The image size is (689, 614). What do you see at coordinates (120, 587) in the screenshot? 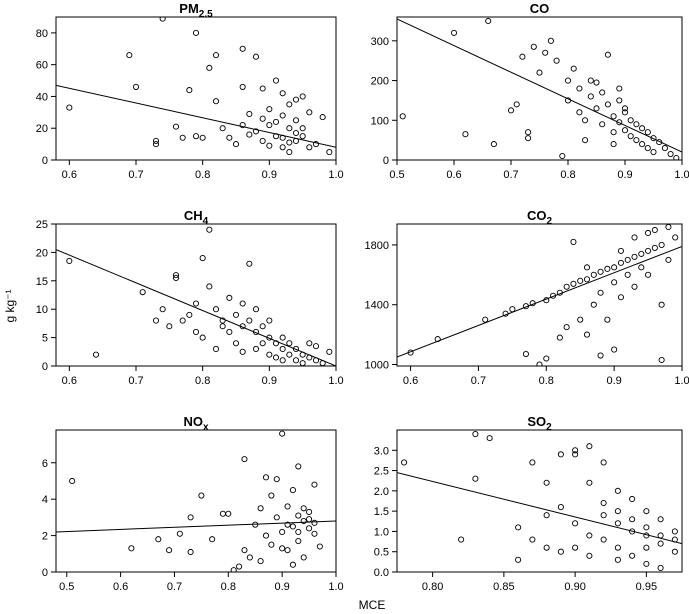
I see `x-tick-label: 0.6` at bounding box center [120, 587].